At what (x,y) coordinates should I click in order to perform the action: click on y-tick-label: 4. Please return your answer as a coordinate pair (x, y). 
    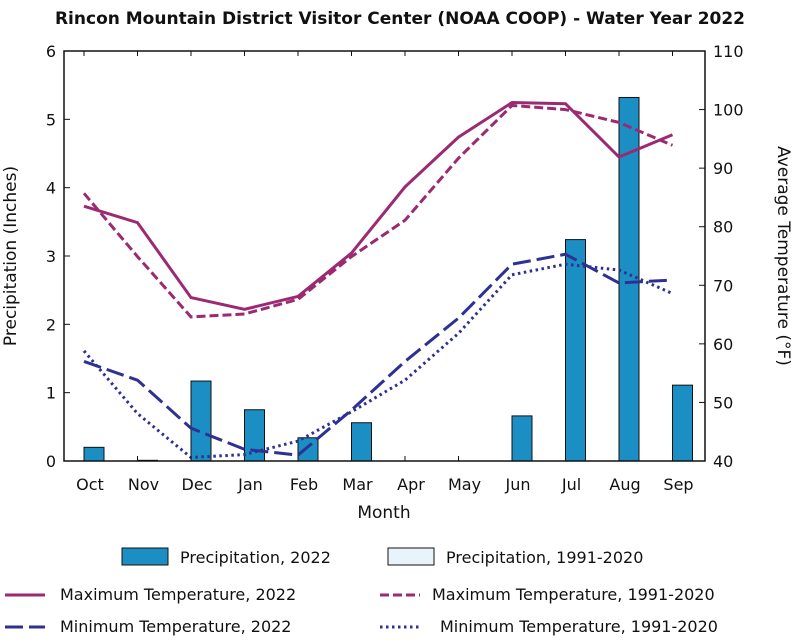
    Looking at the image, I should click on (51, 188).